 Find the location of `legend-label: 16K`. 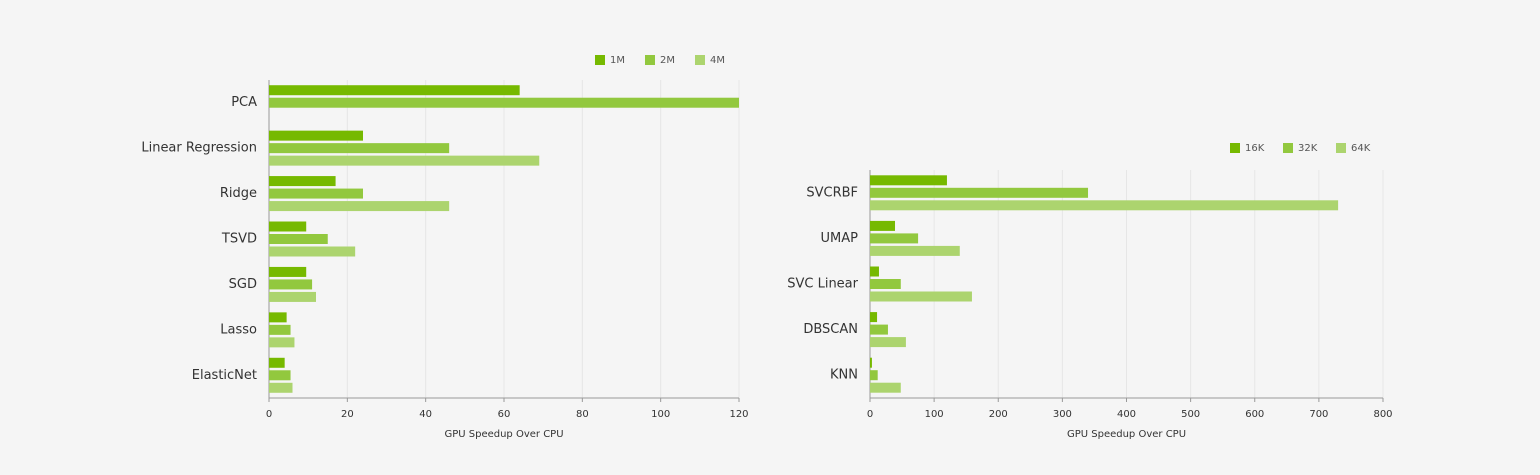

legend-label: 16K is located at coordinates (1255, 148).